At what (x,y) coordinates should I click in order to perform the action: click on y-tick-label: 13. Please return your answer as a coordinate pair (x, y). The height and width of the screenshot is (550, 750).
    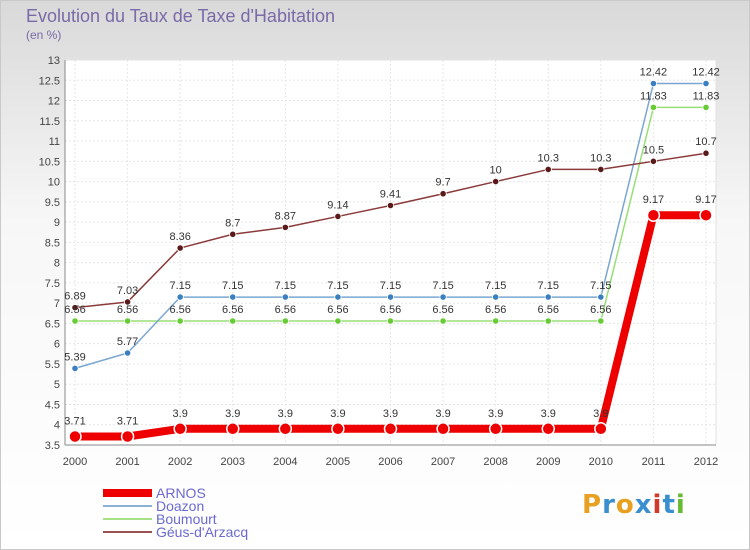
    Looking at the image, I should click on (54, 61).